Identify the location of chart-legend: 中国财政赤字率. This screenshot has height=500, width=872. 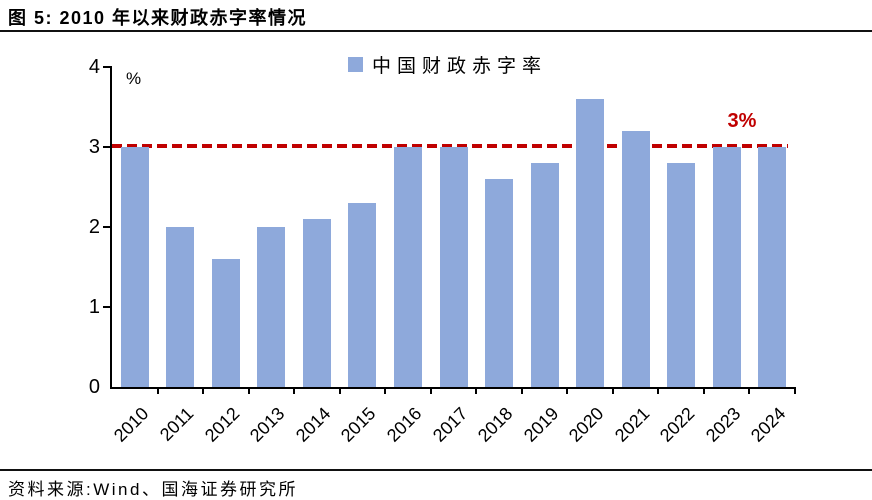
(447, 64).